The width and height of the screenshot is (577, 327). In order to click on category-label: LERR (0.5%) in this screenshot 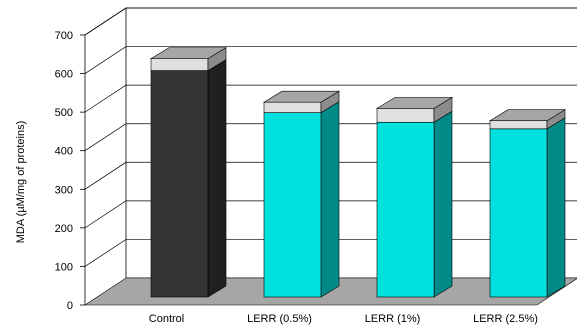, I will do `click(279, 319)`.